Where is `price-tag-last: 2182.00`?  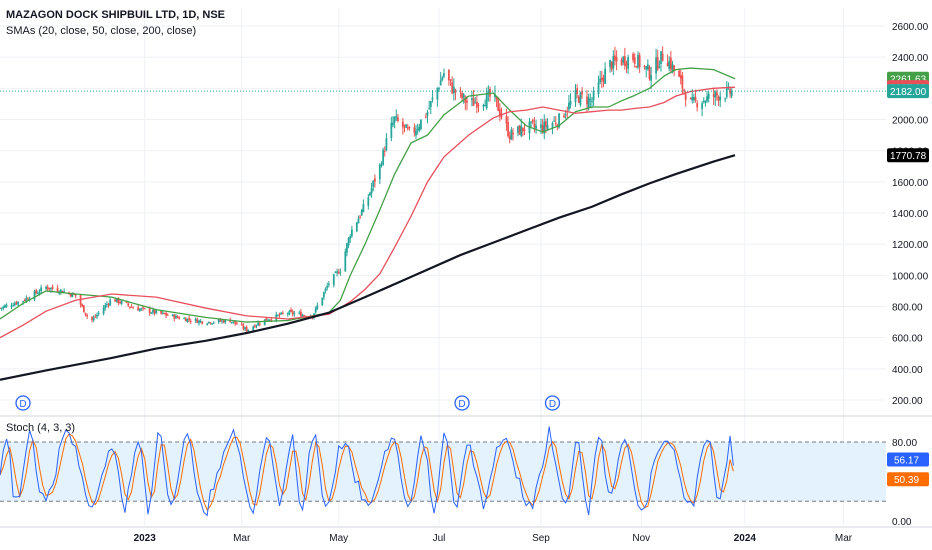
price-tag-last: 2182.00 is located at coordinates (908, 91).